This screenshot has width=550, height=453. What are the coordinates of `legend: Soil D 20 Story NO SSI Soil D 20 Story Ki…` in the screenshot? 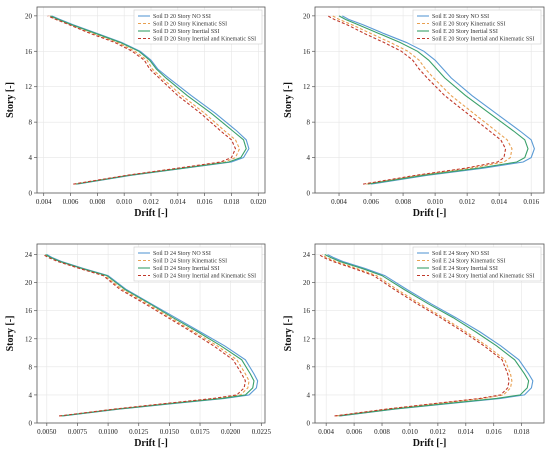 It's located at (198, 27).